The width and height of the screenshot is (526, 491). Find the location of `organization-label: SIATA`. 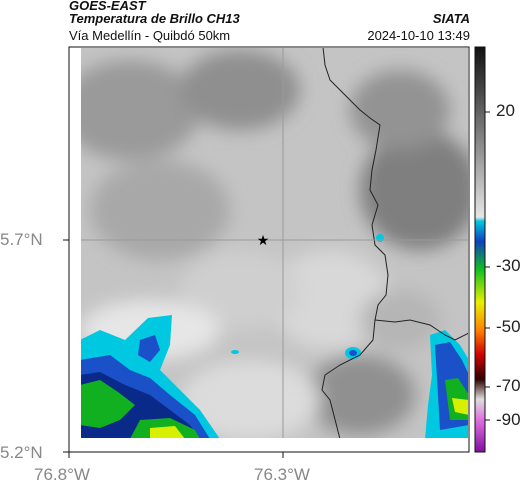

organization-label: SIATA is located at coordinates (451, 18).